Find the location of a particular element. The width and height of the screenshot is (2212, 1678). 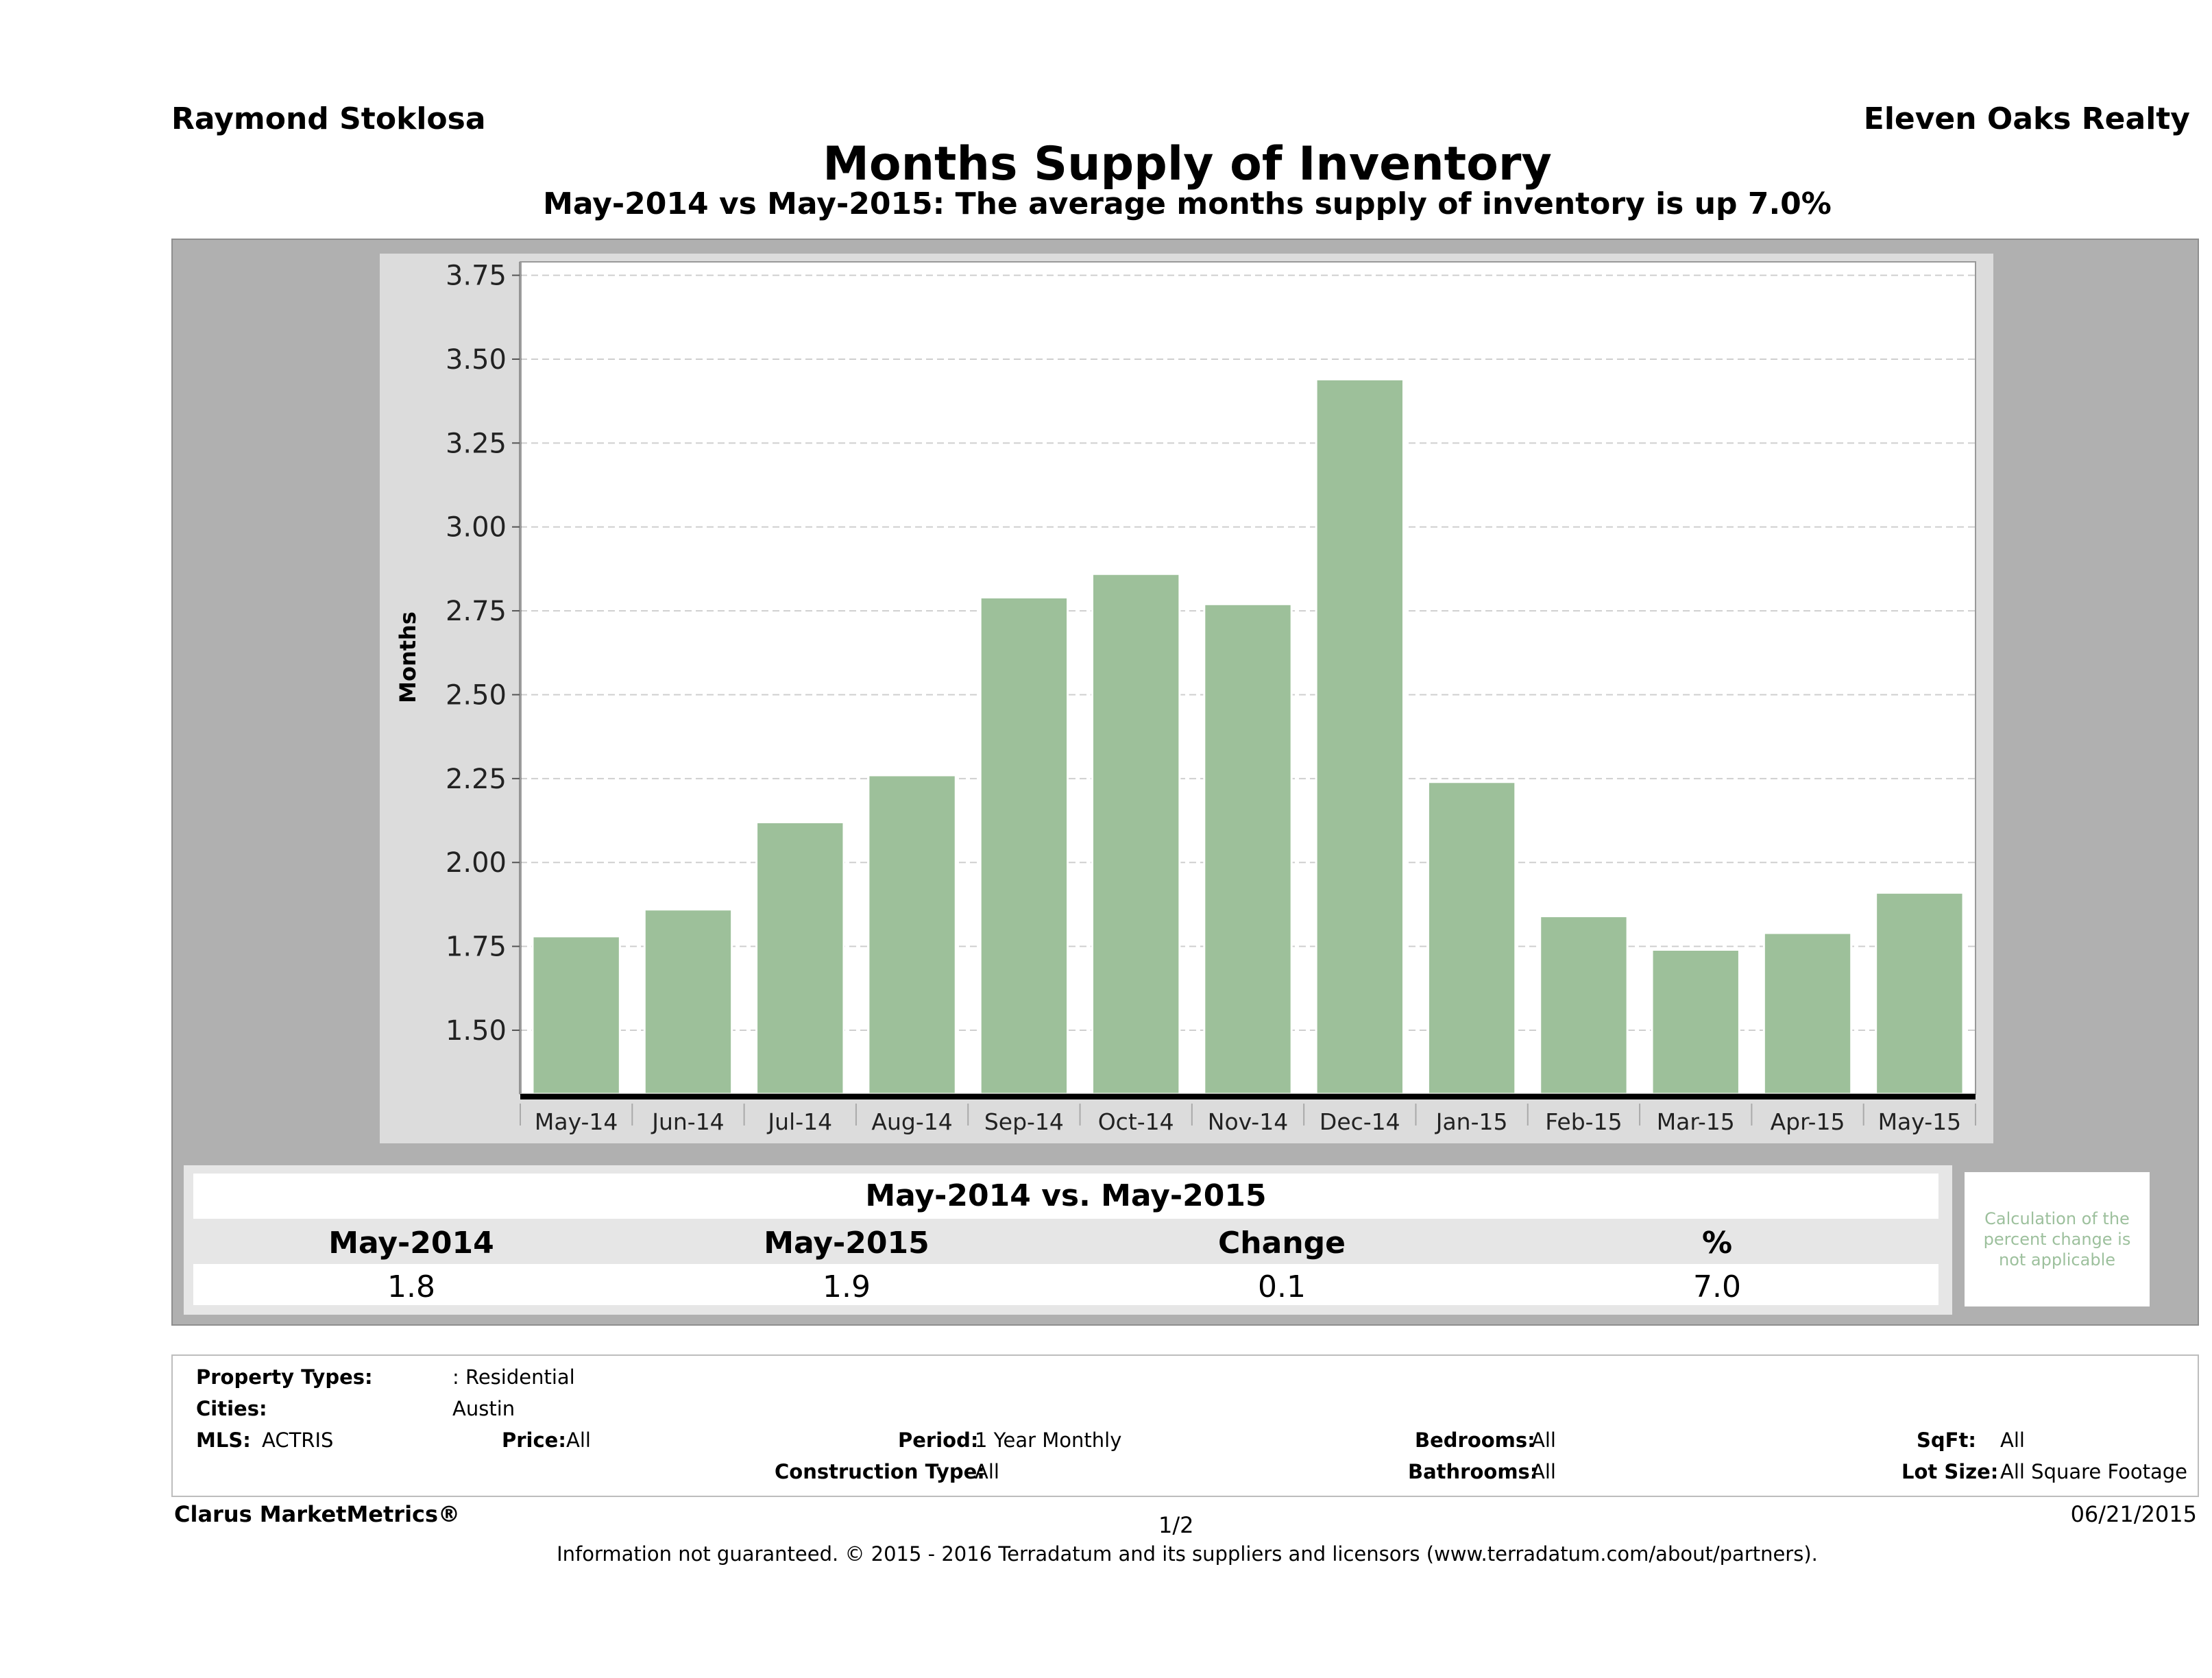

bathrooms-label: Bathrooms: is located at coordinates (1473, 1471).